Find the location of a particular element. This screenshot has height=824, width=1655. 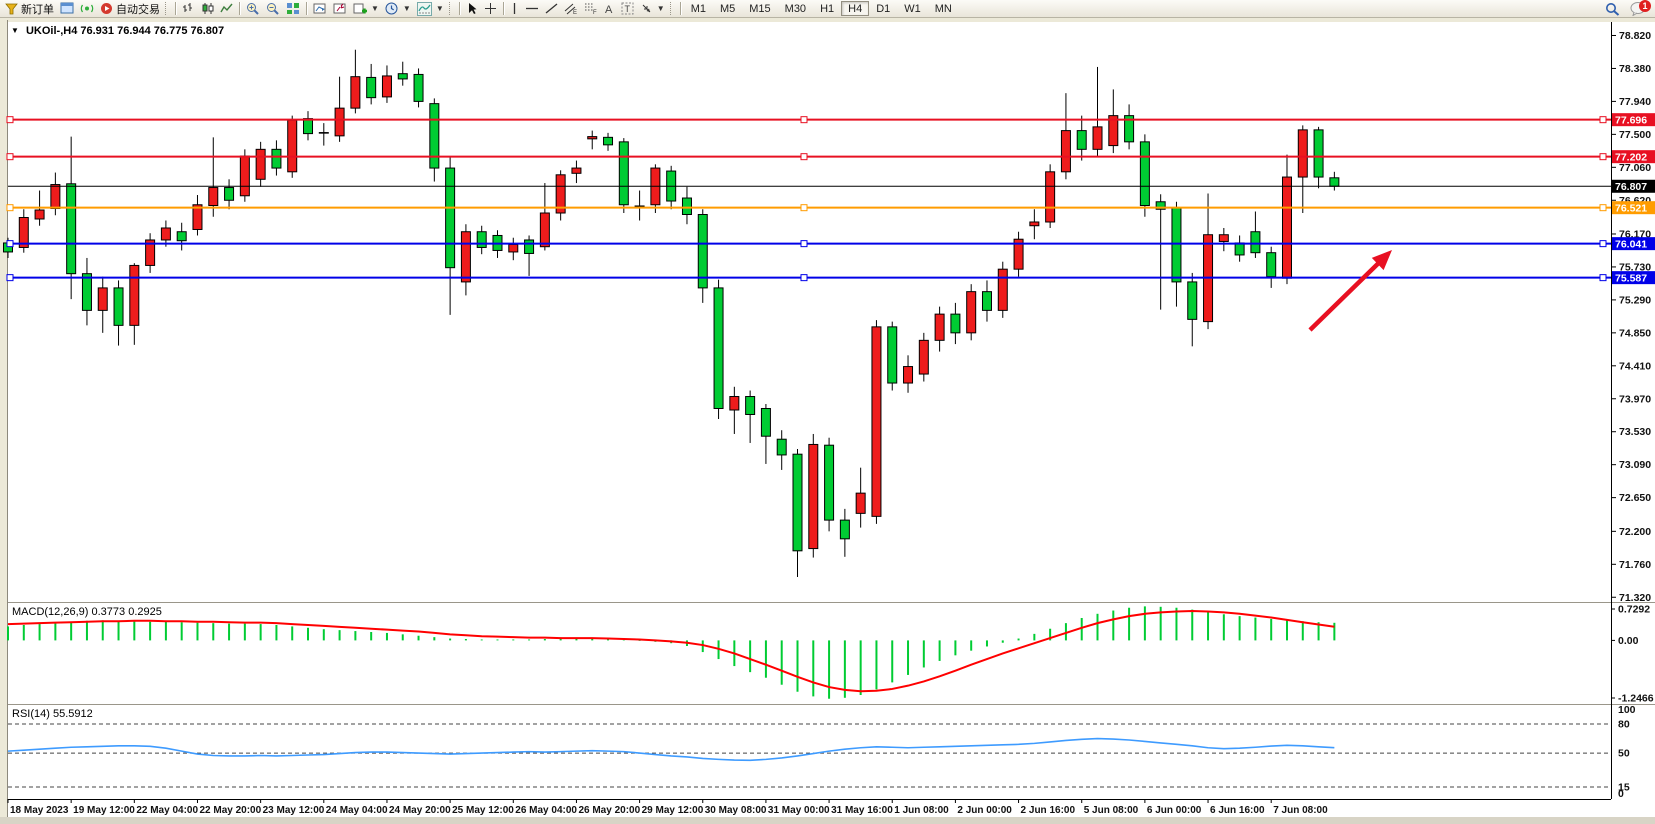

arrows-tool-button: ▼ is located at coordinates (652, 9).